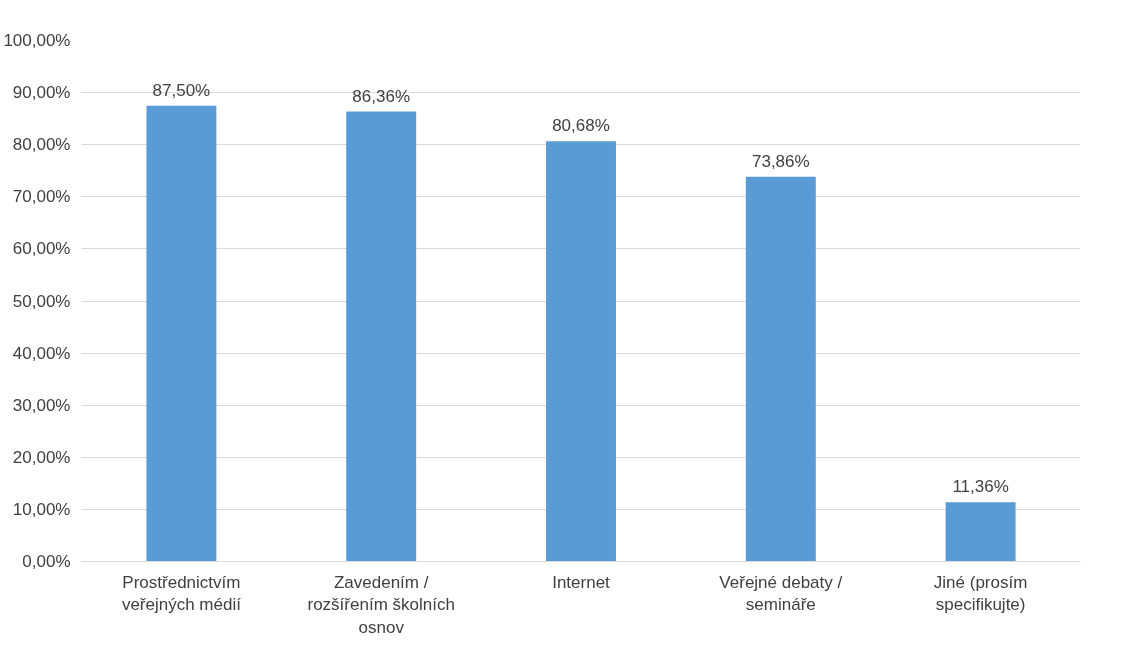 This screenshot has width=1130, height=652. I want to click on y-tick-label: 100,00%, so click(37, 40).